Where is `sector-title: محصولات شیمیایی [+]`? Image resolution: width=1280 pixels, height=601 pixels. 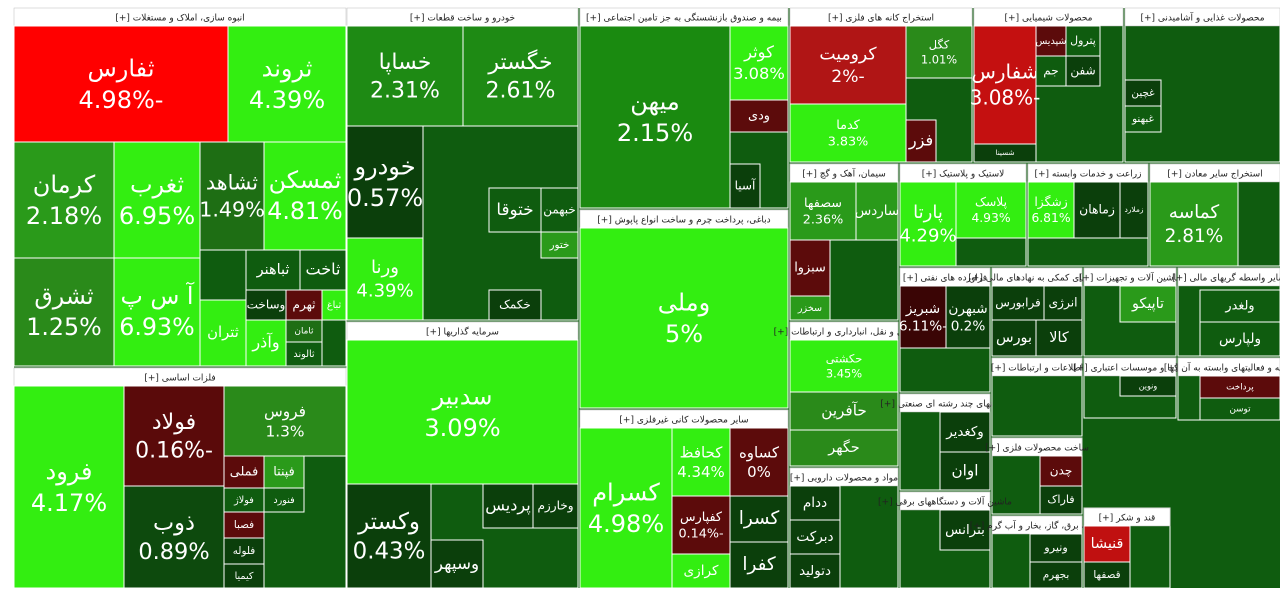 sector-title: محصولات شیمیایی [+] is located at coordinates (1049, 19).